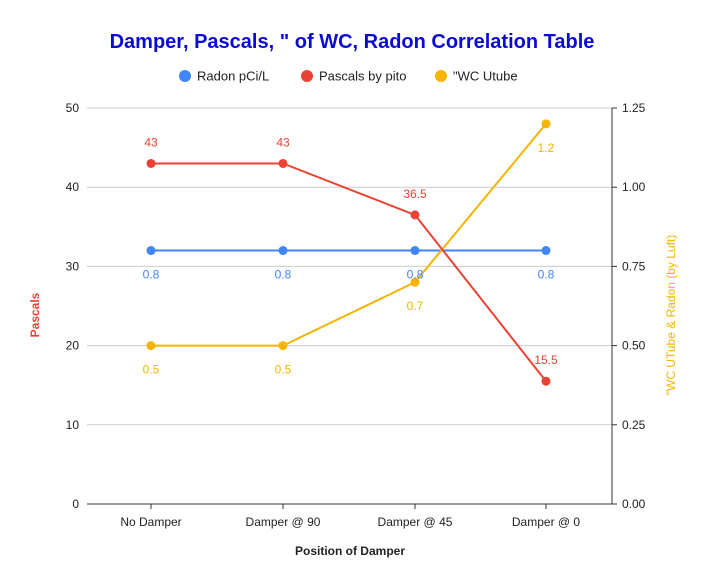  I want to click on y-axis-left-title: Pascals, so click(35, 314).